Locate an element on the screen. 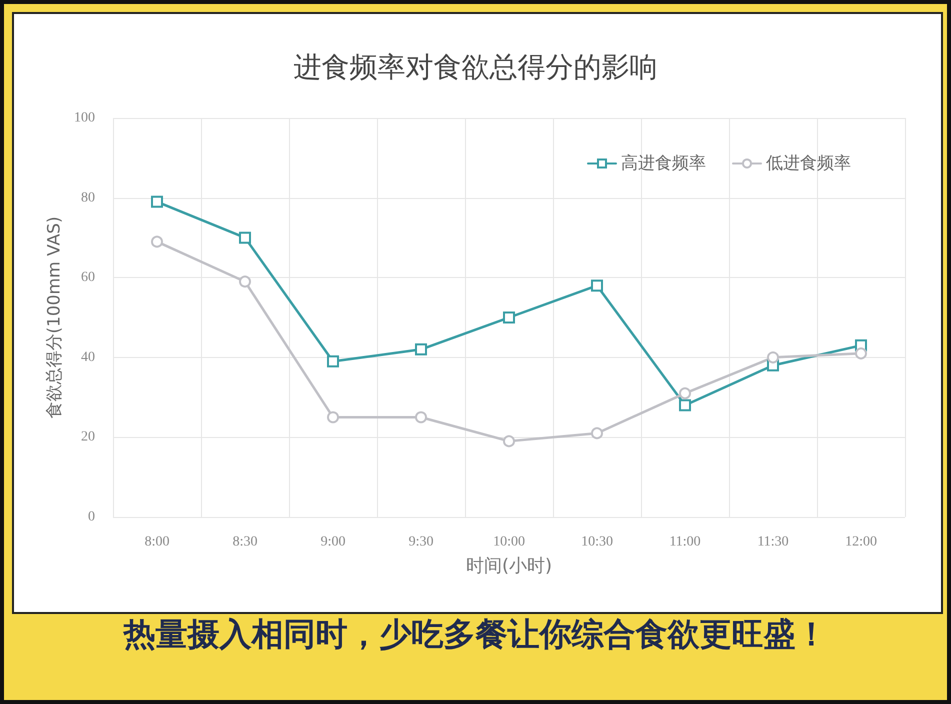 The height and width of the screenshot is (704, 951). y-tick-label: 20 is located at coordinates (88, 437).